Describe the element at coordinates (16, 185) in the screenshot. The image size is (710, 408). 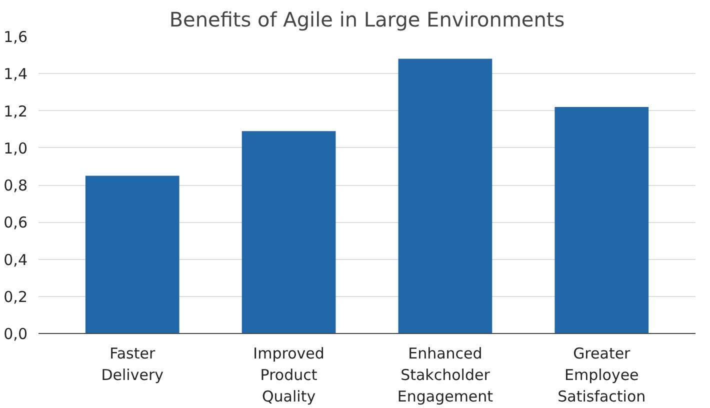
I see `y-tick-label: 0,8` at that location.